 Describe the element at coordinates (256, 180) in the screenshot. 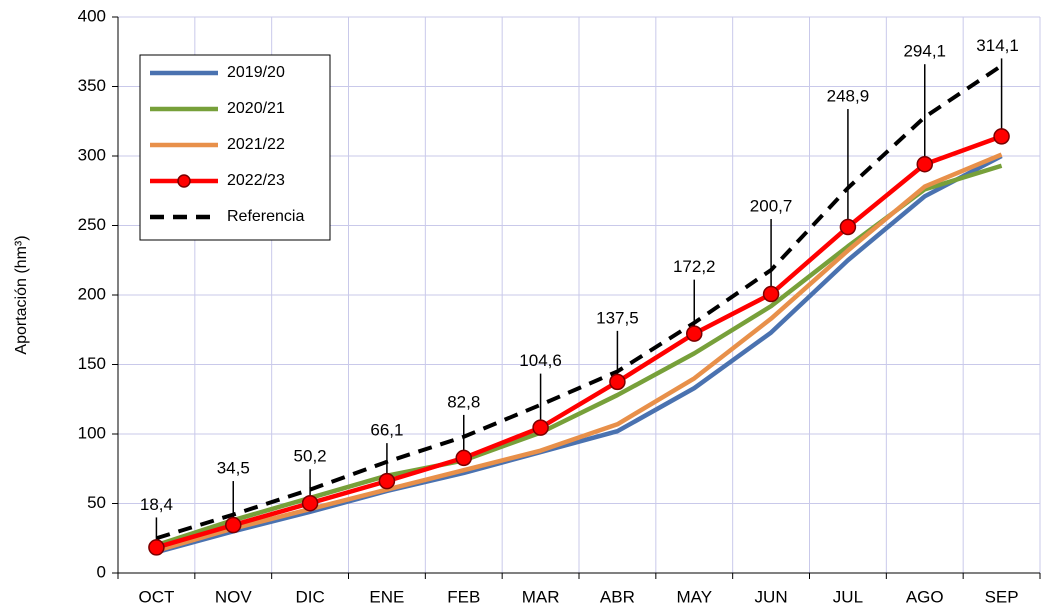

I see `legend-label: 2022/23` at that location.